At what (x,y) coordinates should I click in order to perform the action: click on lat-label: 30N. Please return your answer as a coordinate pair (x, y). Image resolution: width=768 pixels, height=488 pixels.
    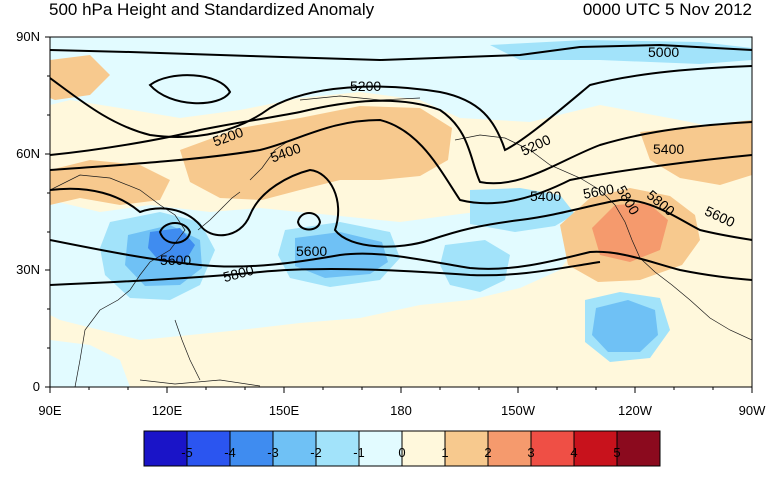
    Looking at the image, I should click on (28, 269).